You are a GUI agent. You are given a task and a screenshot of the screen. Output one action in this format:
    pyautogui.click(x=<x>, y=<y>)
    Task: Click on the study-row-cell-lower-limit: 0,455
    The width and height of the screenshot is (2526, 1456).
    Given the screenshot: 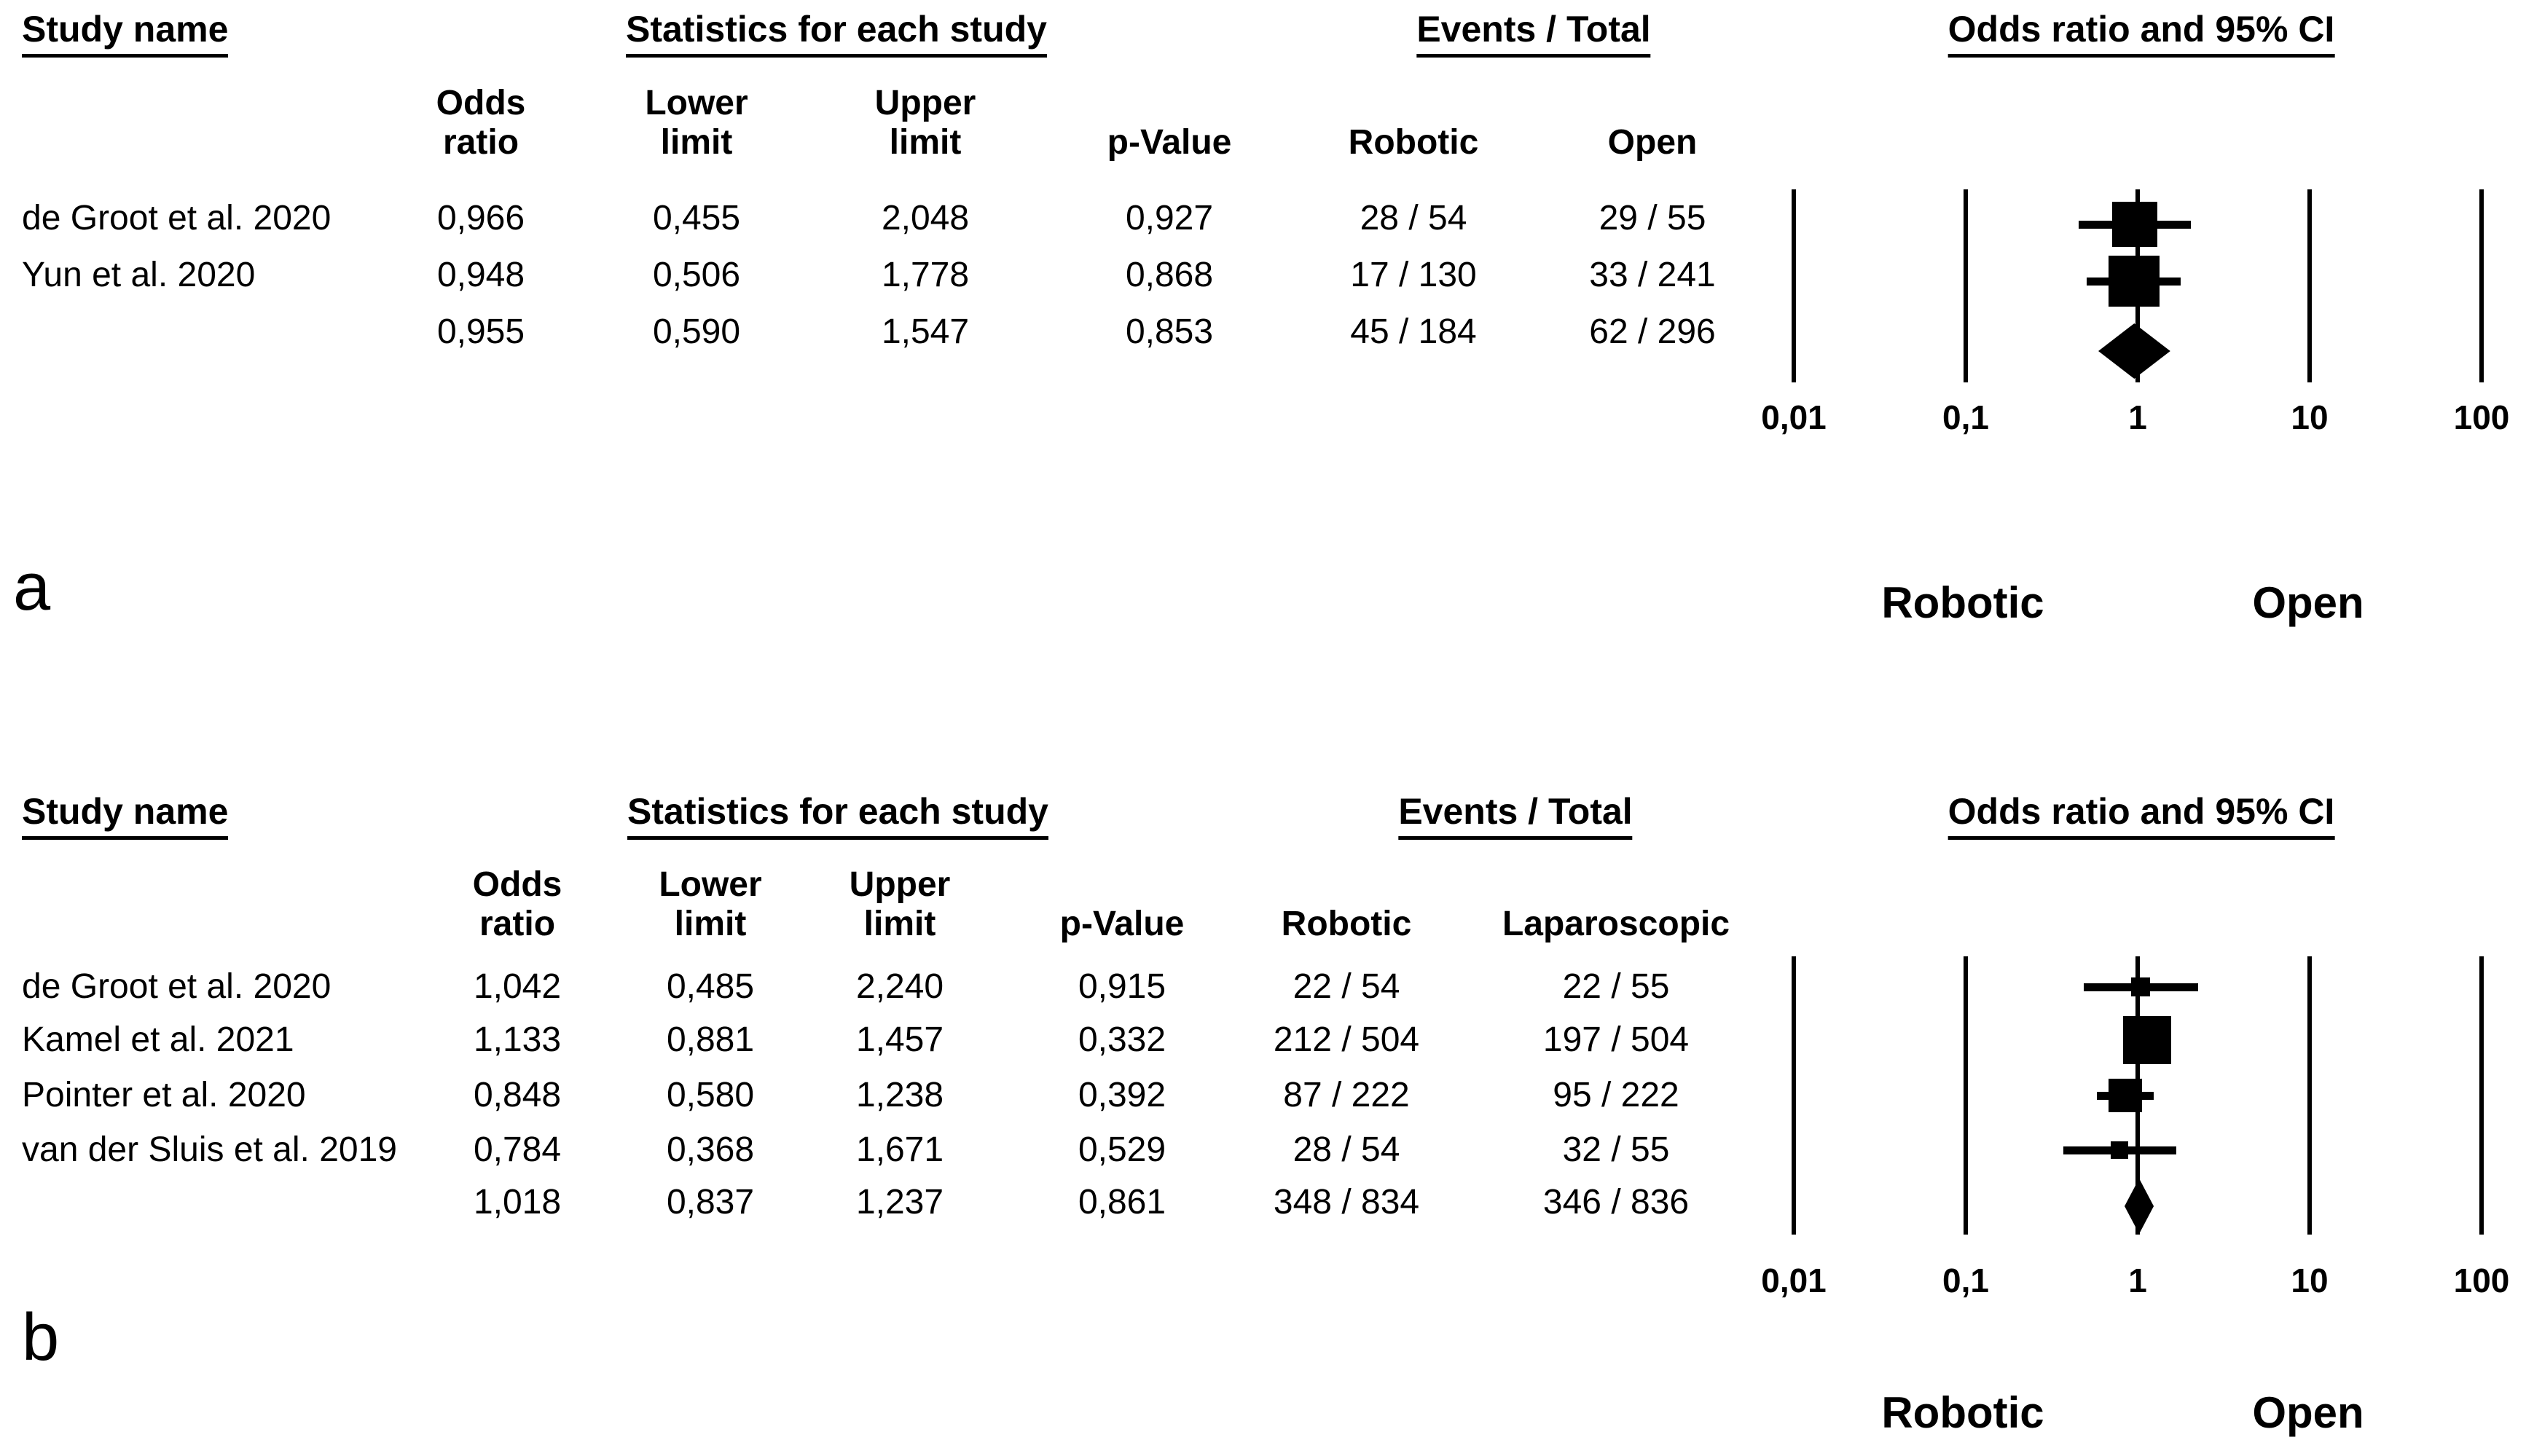 What is the action you would take?
    pyautogui.click(x=696, y=218)
    